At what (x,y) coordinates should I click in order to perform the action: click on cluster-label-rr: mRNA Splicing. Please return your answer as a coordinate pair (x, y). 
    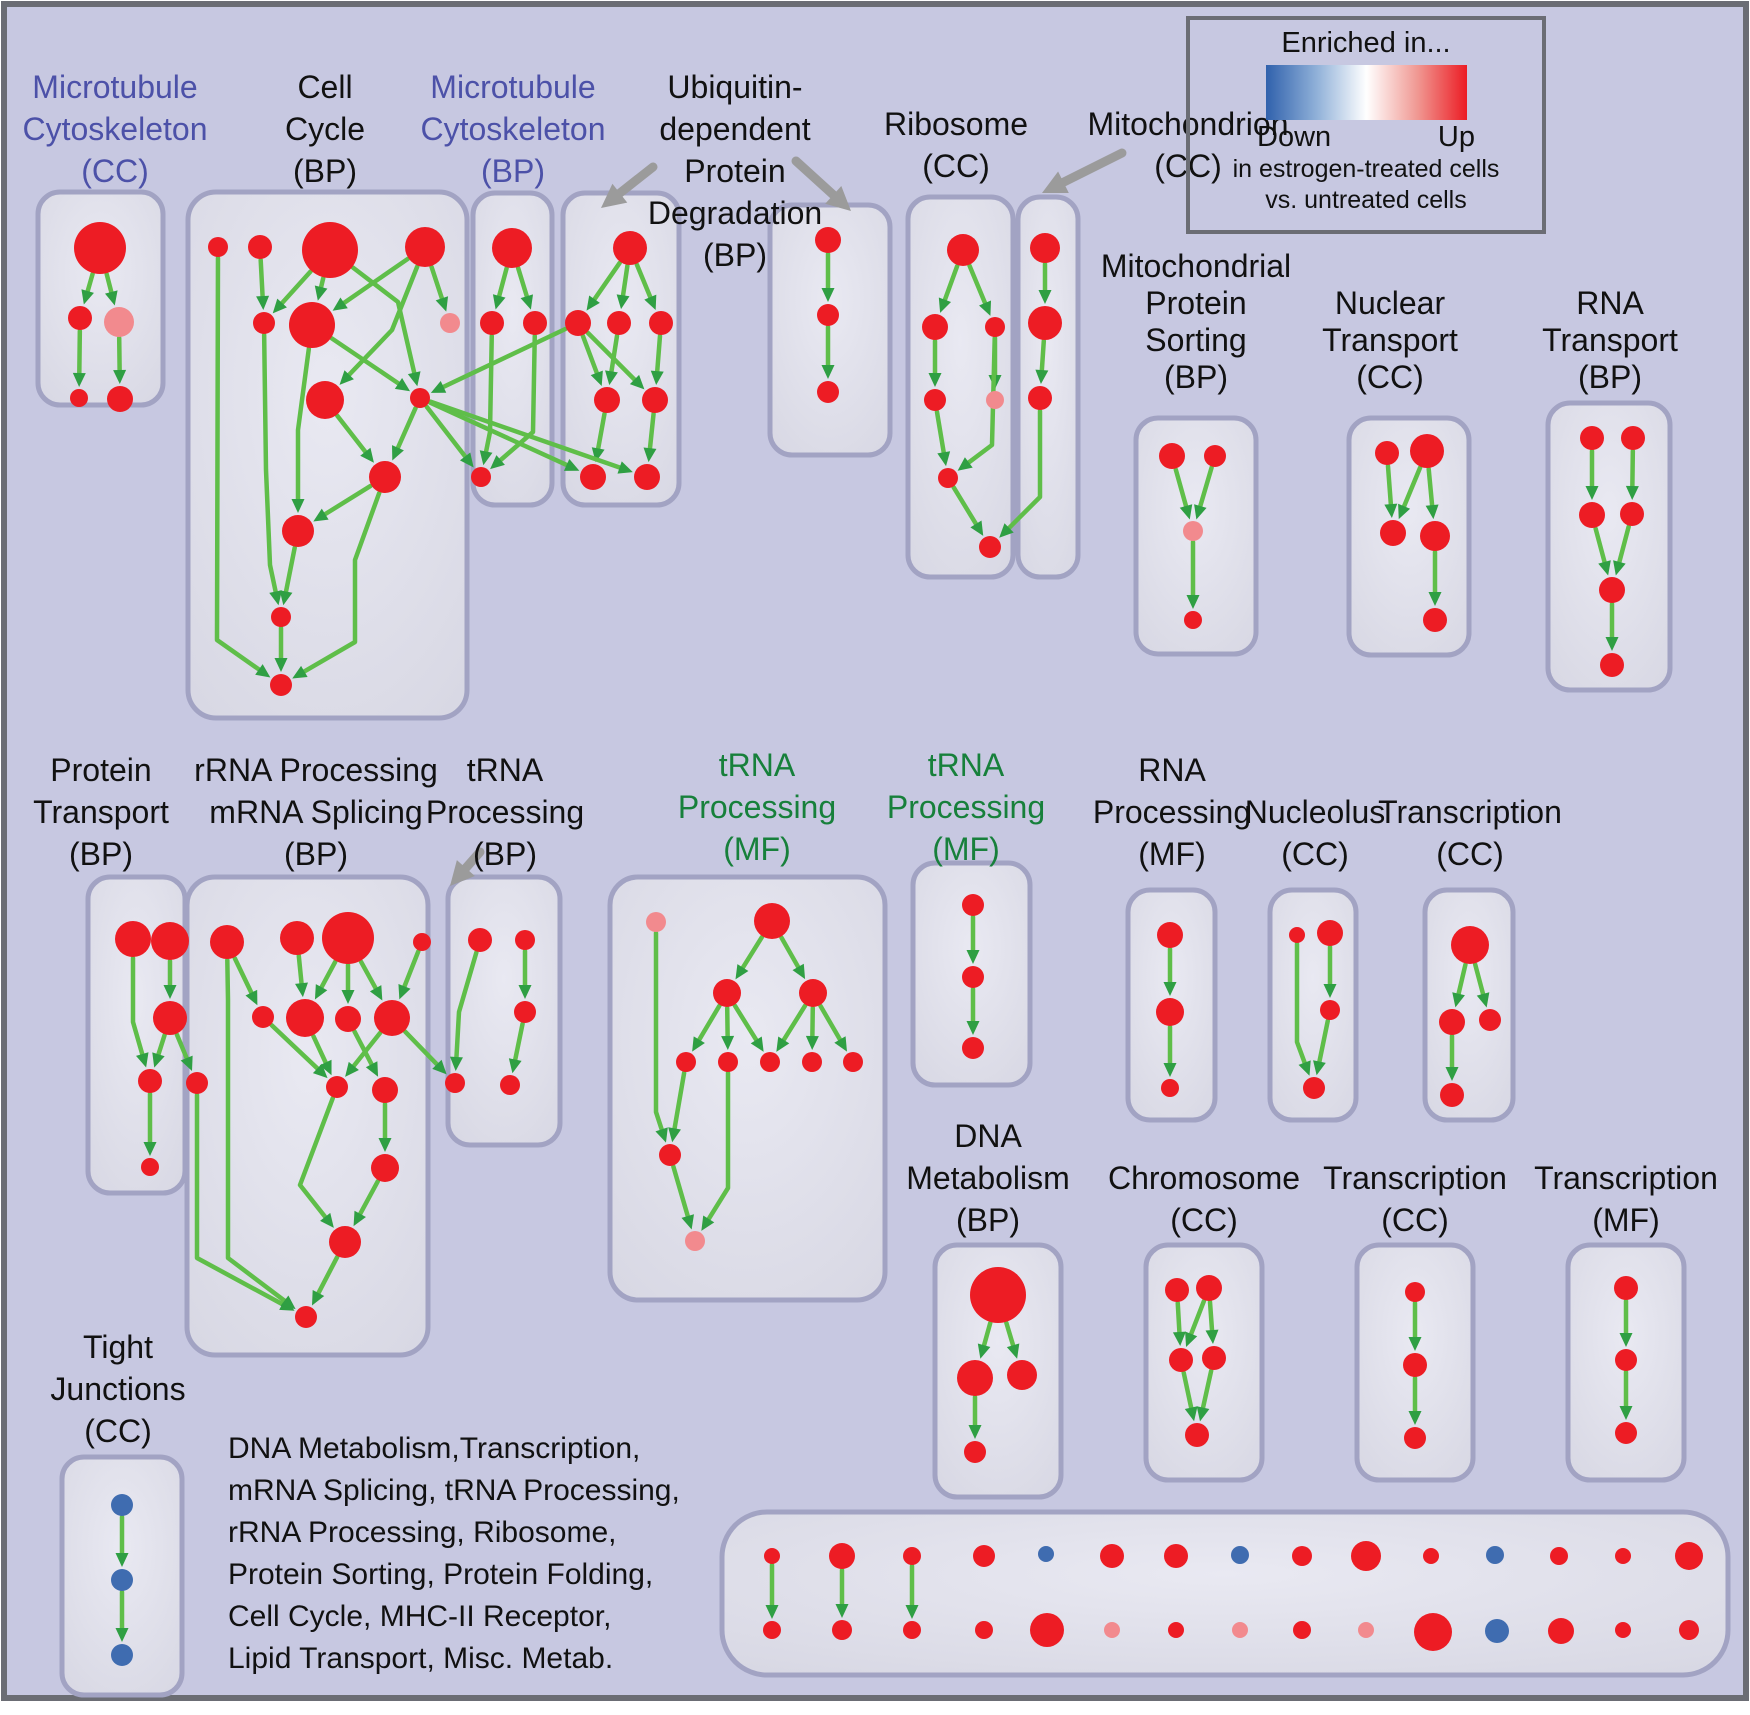
    Looking at the image, I should click on (315, 812).